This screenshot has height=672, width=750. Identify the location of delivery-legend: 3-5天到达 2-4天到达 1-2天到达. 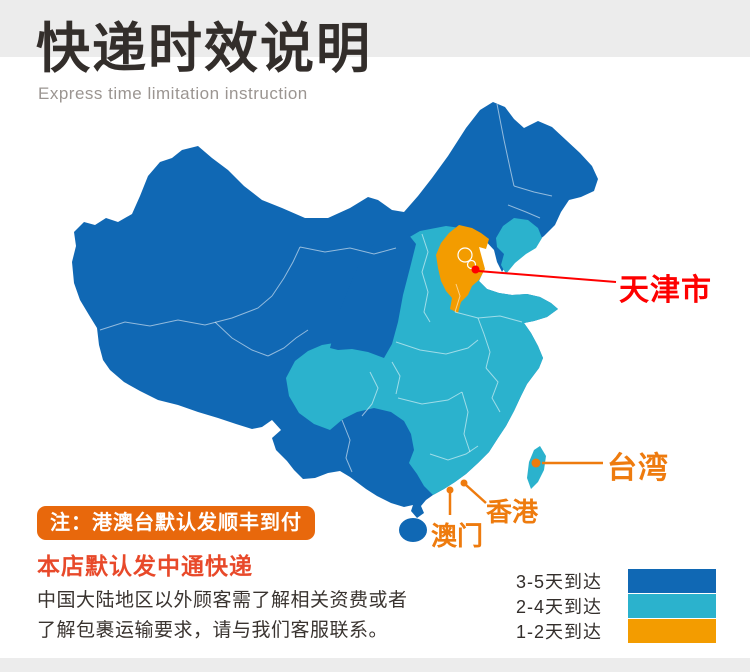
(568, 606).